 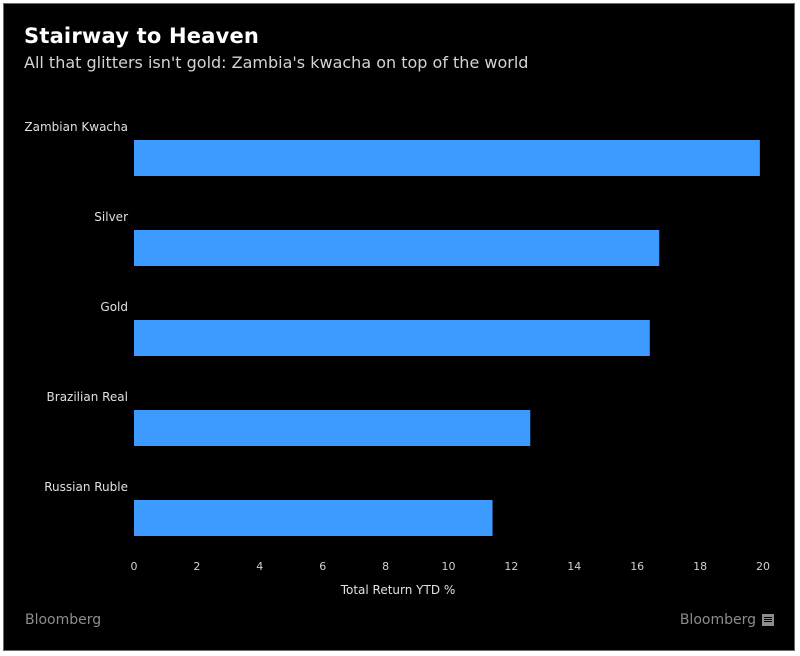 I want to click on x-tick-labels: 0 2 4 6 8 10 12 14 16 18 20, so click(x=451, y=566).